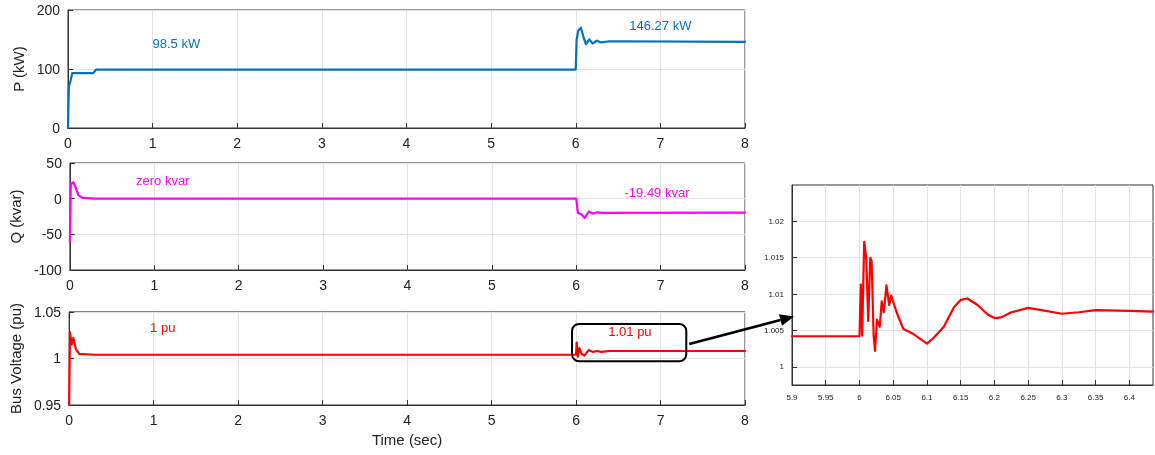 This screenshot has width=1155, height=455. Describe the element at coordinates (54, 163) in the screenshot. I see `y-tick-label: 50` at that location.